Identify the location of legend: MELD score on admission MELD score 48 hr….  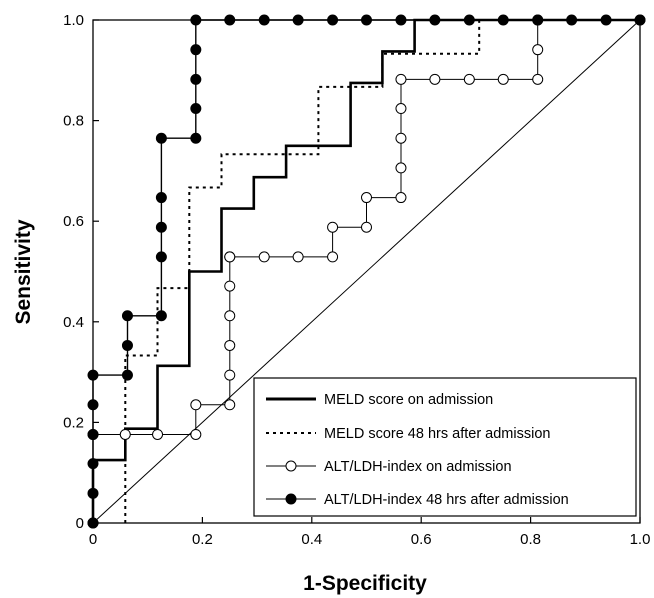
(445, 447).